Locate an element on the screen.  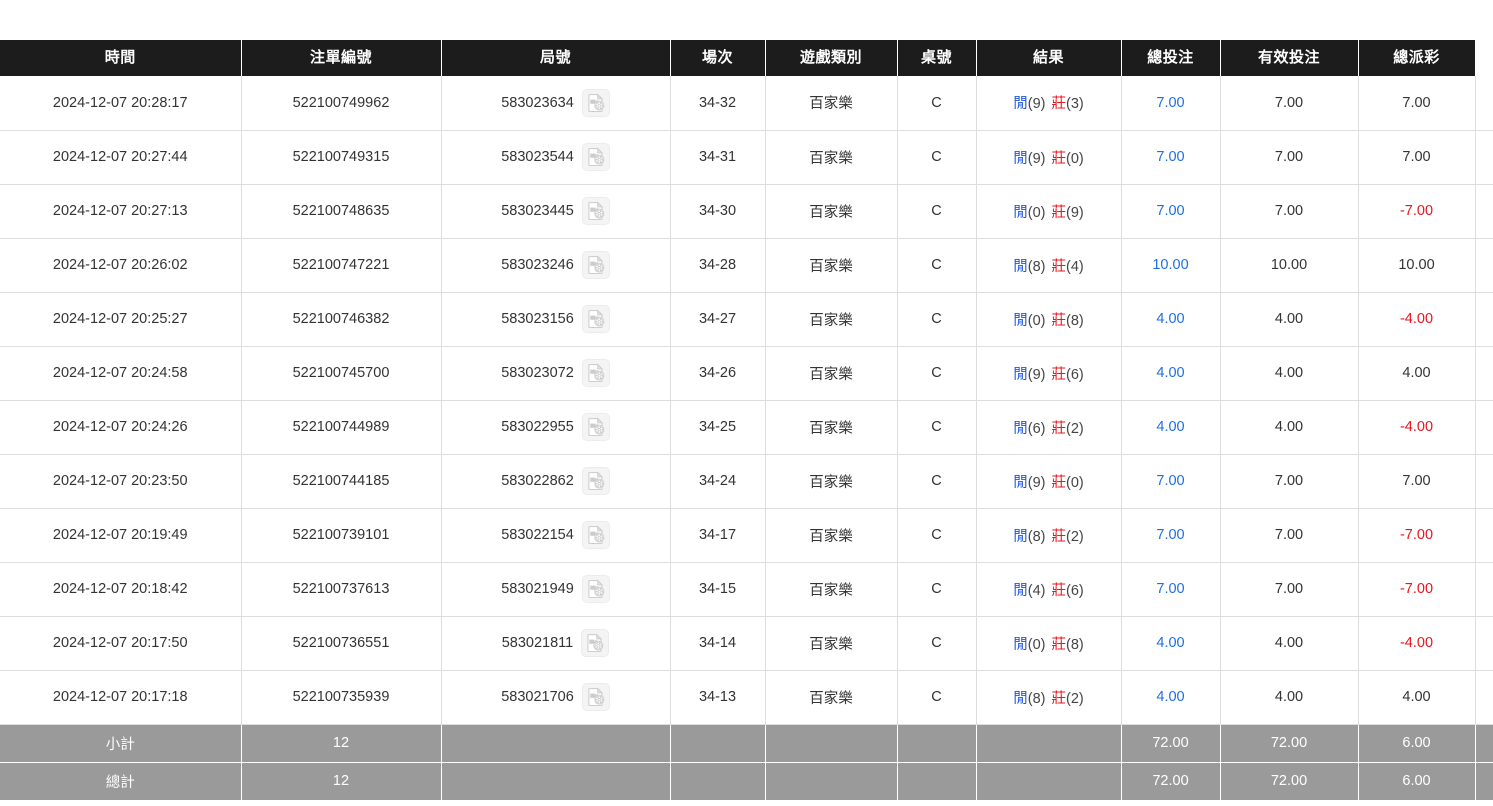
cell-shoe: 34-25 is located at coordinates (717, 427).